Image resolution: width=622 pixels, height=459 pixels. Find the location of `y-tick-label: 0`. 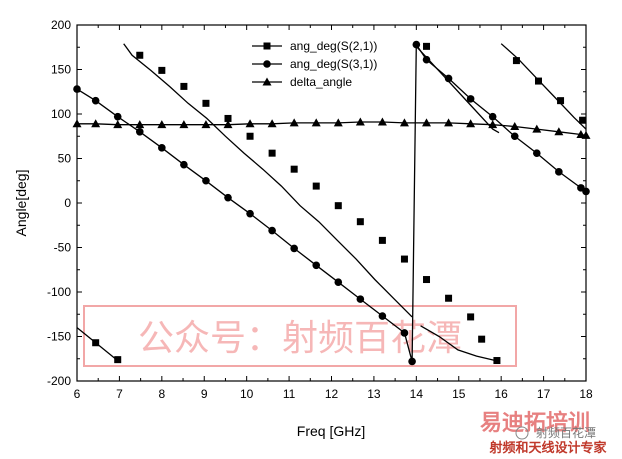

y-tick-label: 0 is located at coordinates (67, 203).